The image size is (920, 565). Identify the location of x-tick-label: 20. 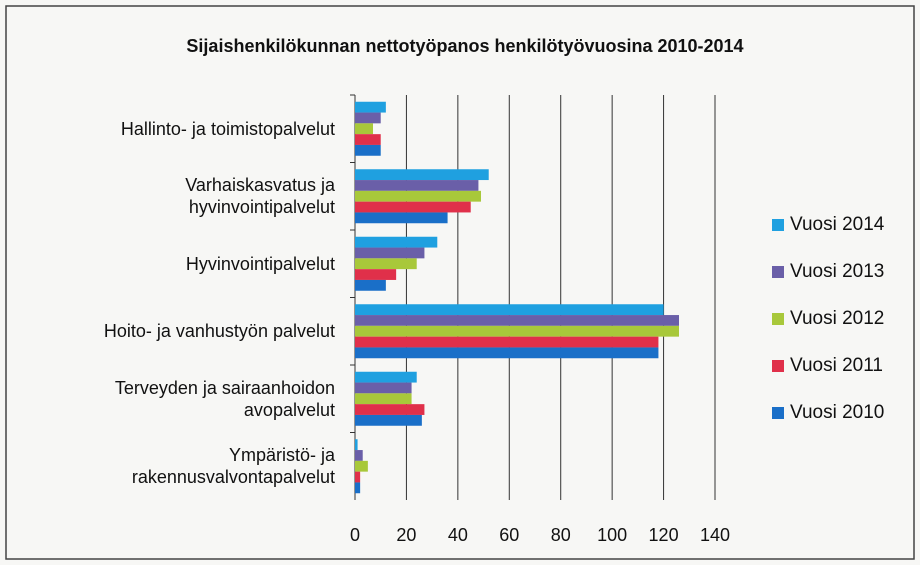
(406, 535).